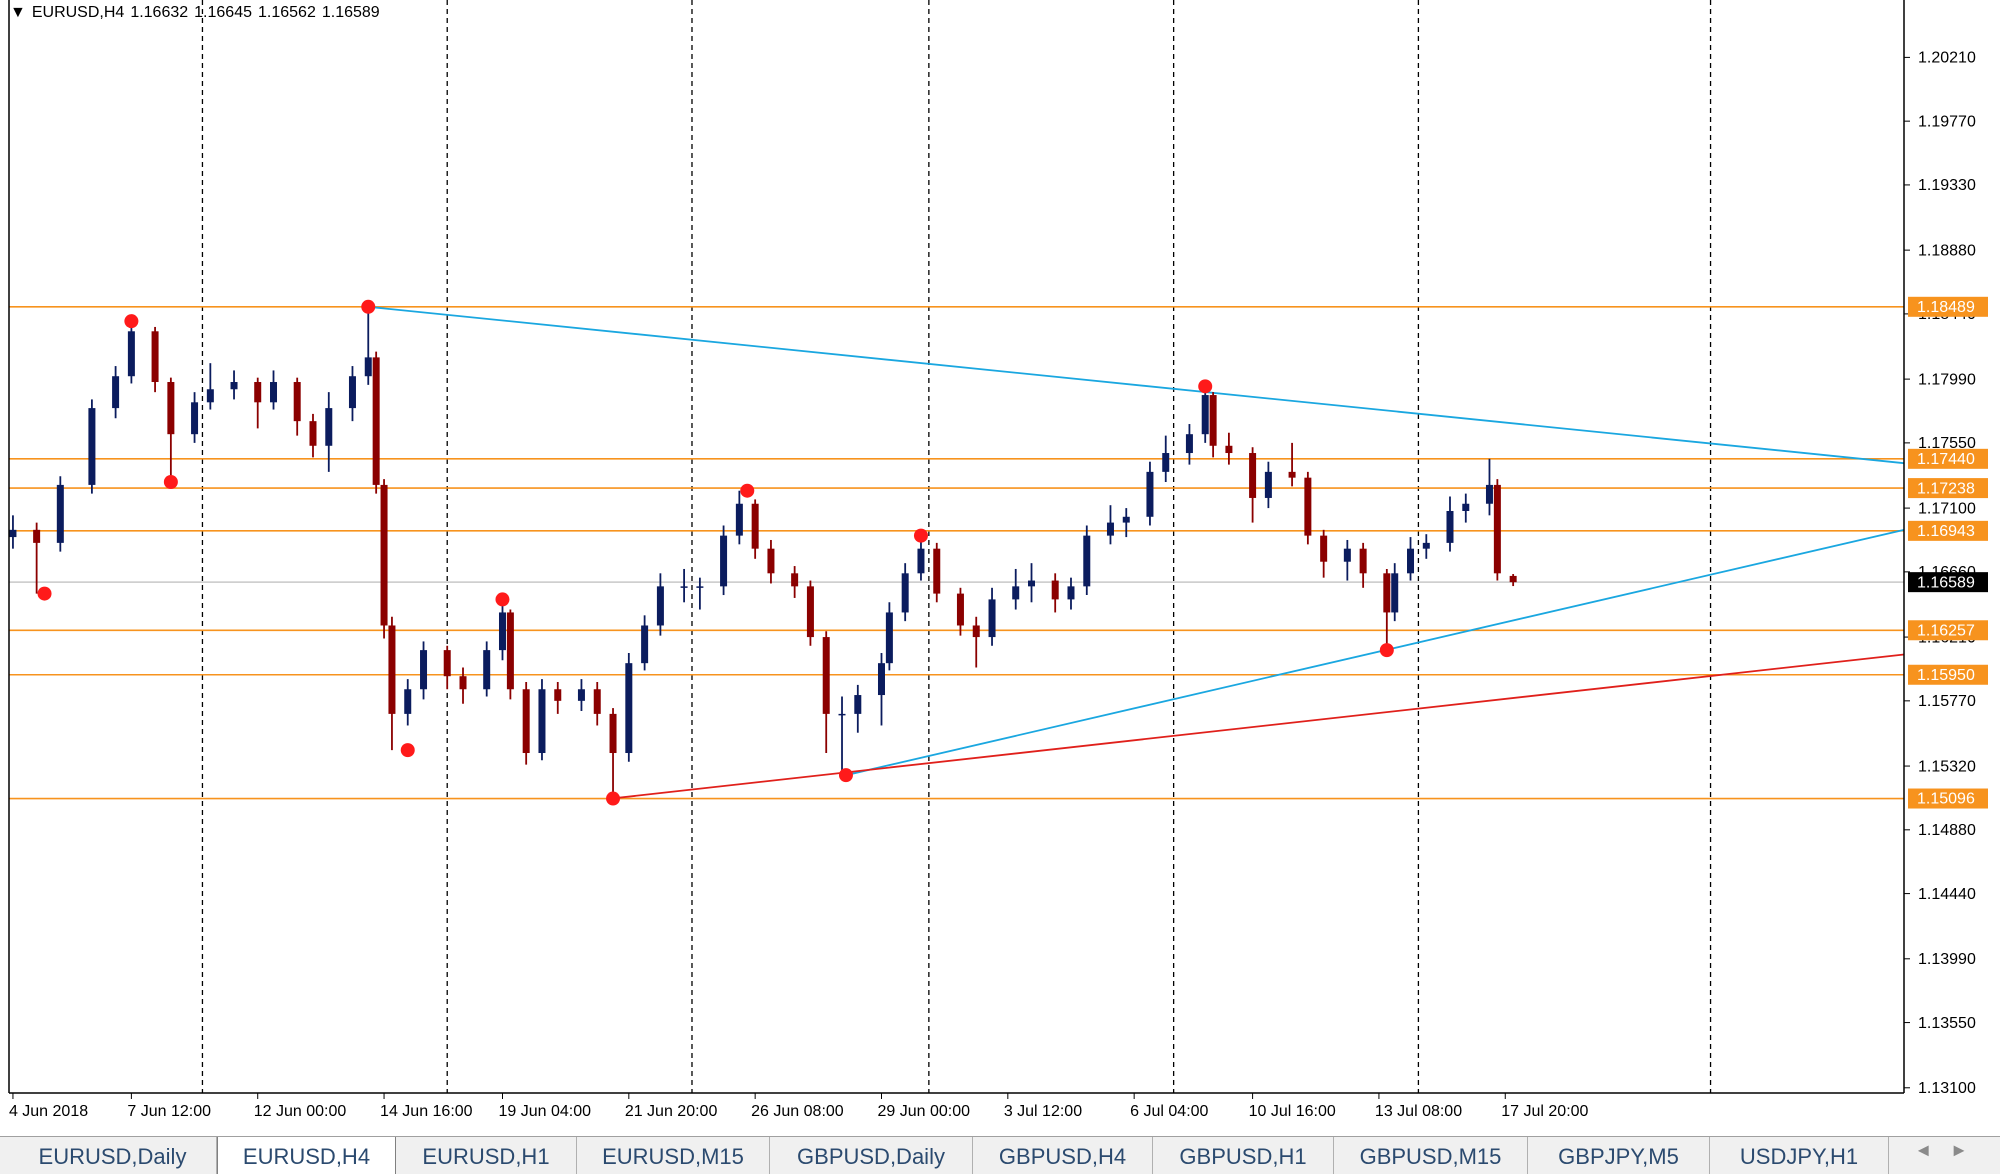  Describe the element at coordinates (1947, 766) in the screenshot. I see `y-tick-label: 1.15320` at that location.